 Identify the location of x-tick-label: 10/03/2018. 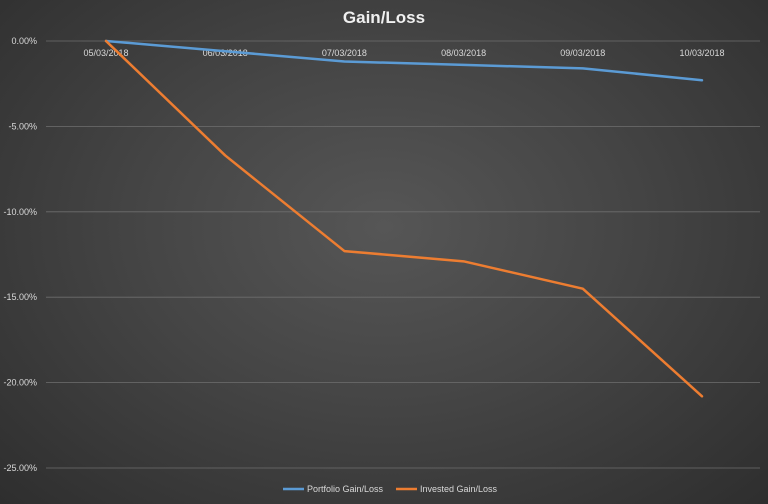
(701, 53).